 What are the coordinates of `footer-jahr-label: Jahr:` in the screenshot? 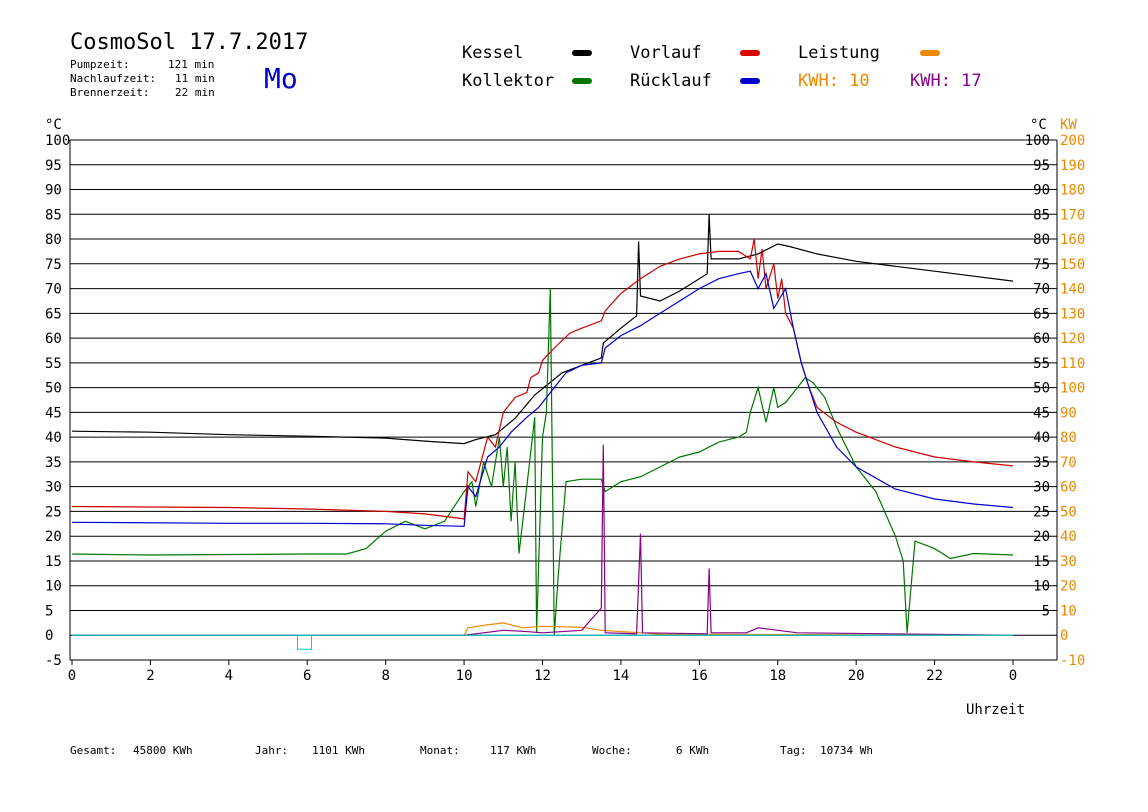 It's located at (272, 750).